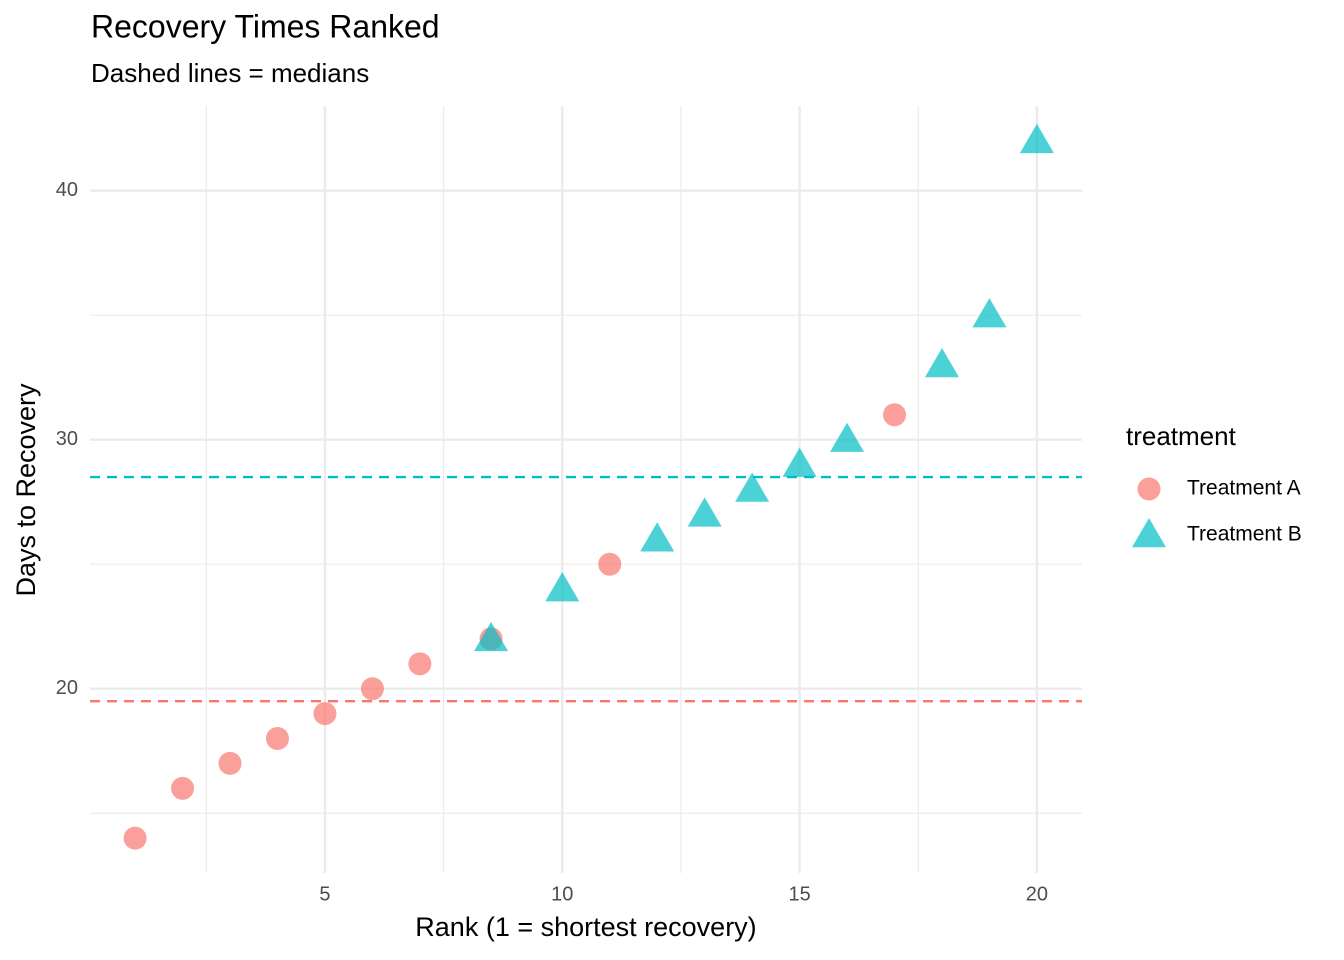 This screenshot has width=1344, height=960. Describe the element at coordinates (67, 688) in the screenshot. I see `y-tick-label: 20` at that location.